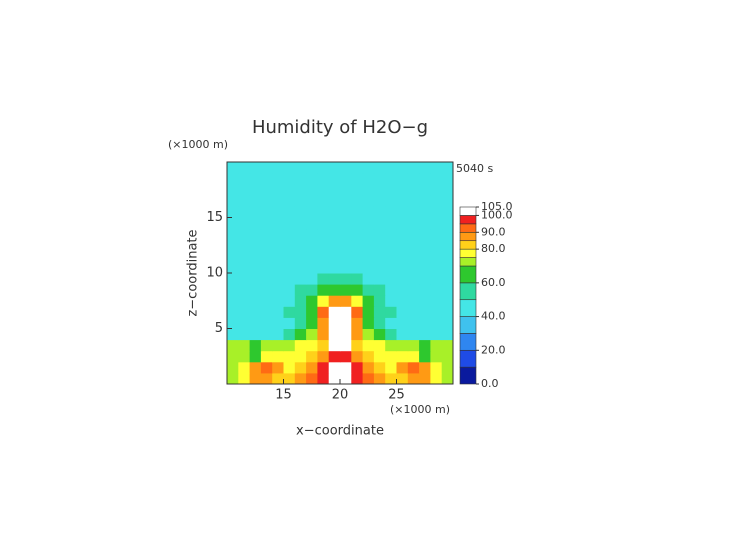 The image size is (752, 536). Describe the element at coordinates (493, 349) in the screenshot. I see `colorbar-tick-label: 20.0` at that location.